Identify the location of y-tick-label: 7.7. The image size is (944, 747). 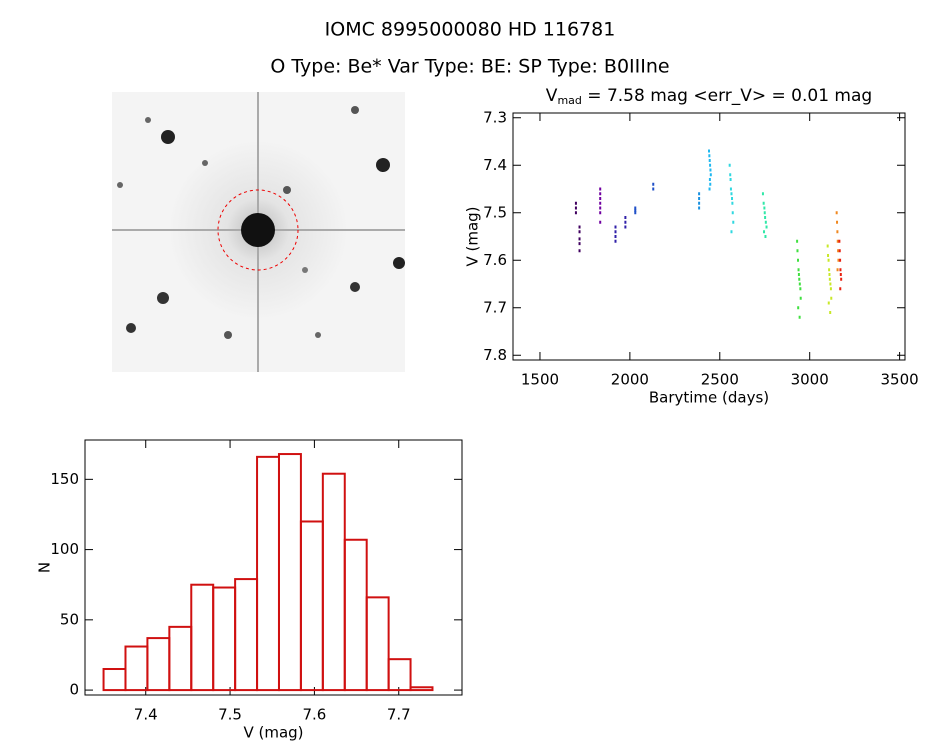
(495, 307).